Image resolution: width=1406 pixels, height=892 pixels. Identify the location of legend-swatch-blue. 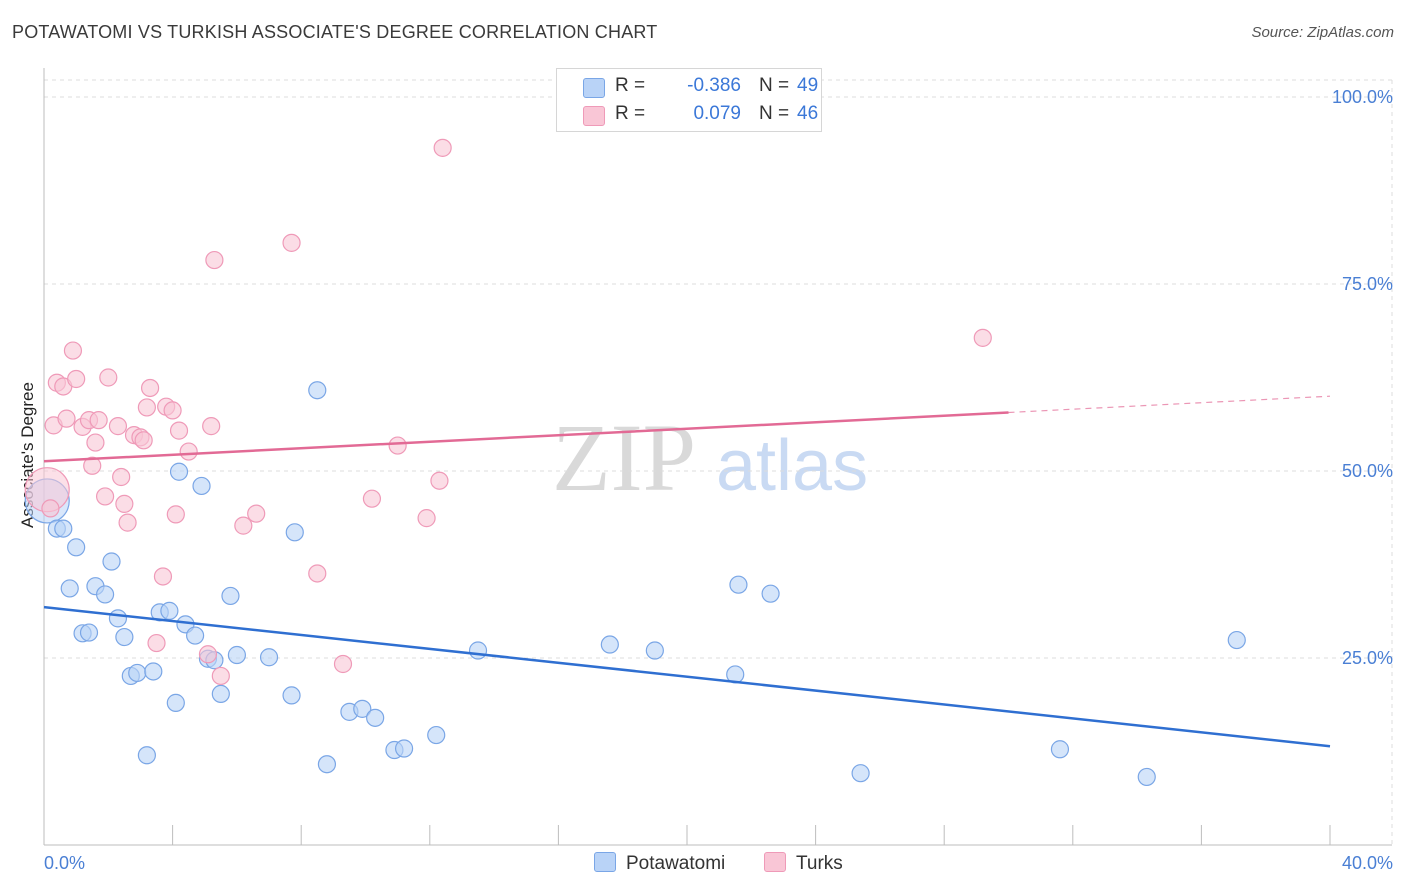
(594, 88).